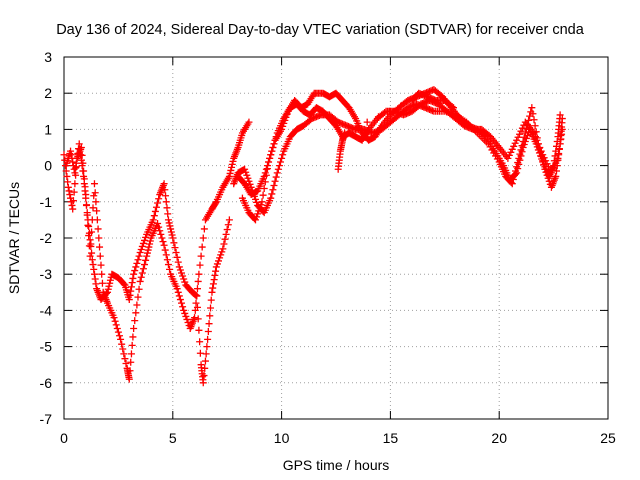  Describe the element at coordinates (147, 263) in the screenshot. I see `series-sat-track-b` at that location.